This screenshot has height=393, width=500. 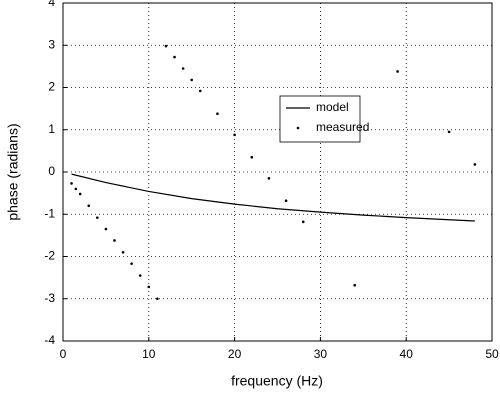 I want to click on x-axis-label: frequency (Hz), so click(x=277, y=381).